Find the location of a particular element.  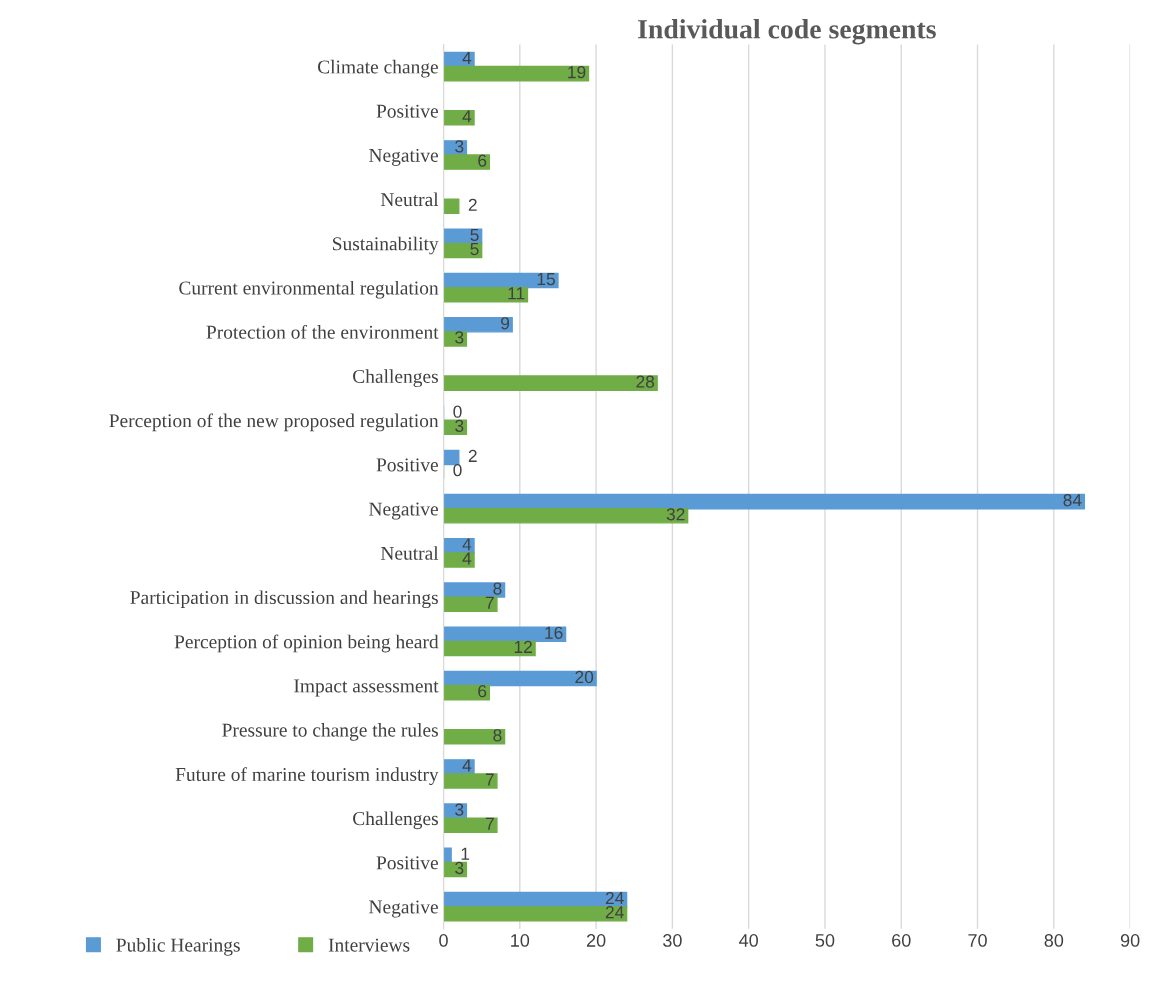

data-label: 84 is located at coordinates (1072, 500).